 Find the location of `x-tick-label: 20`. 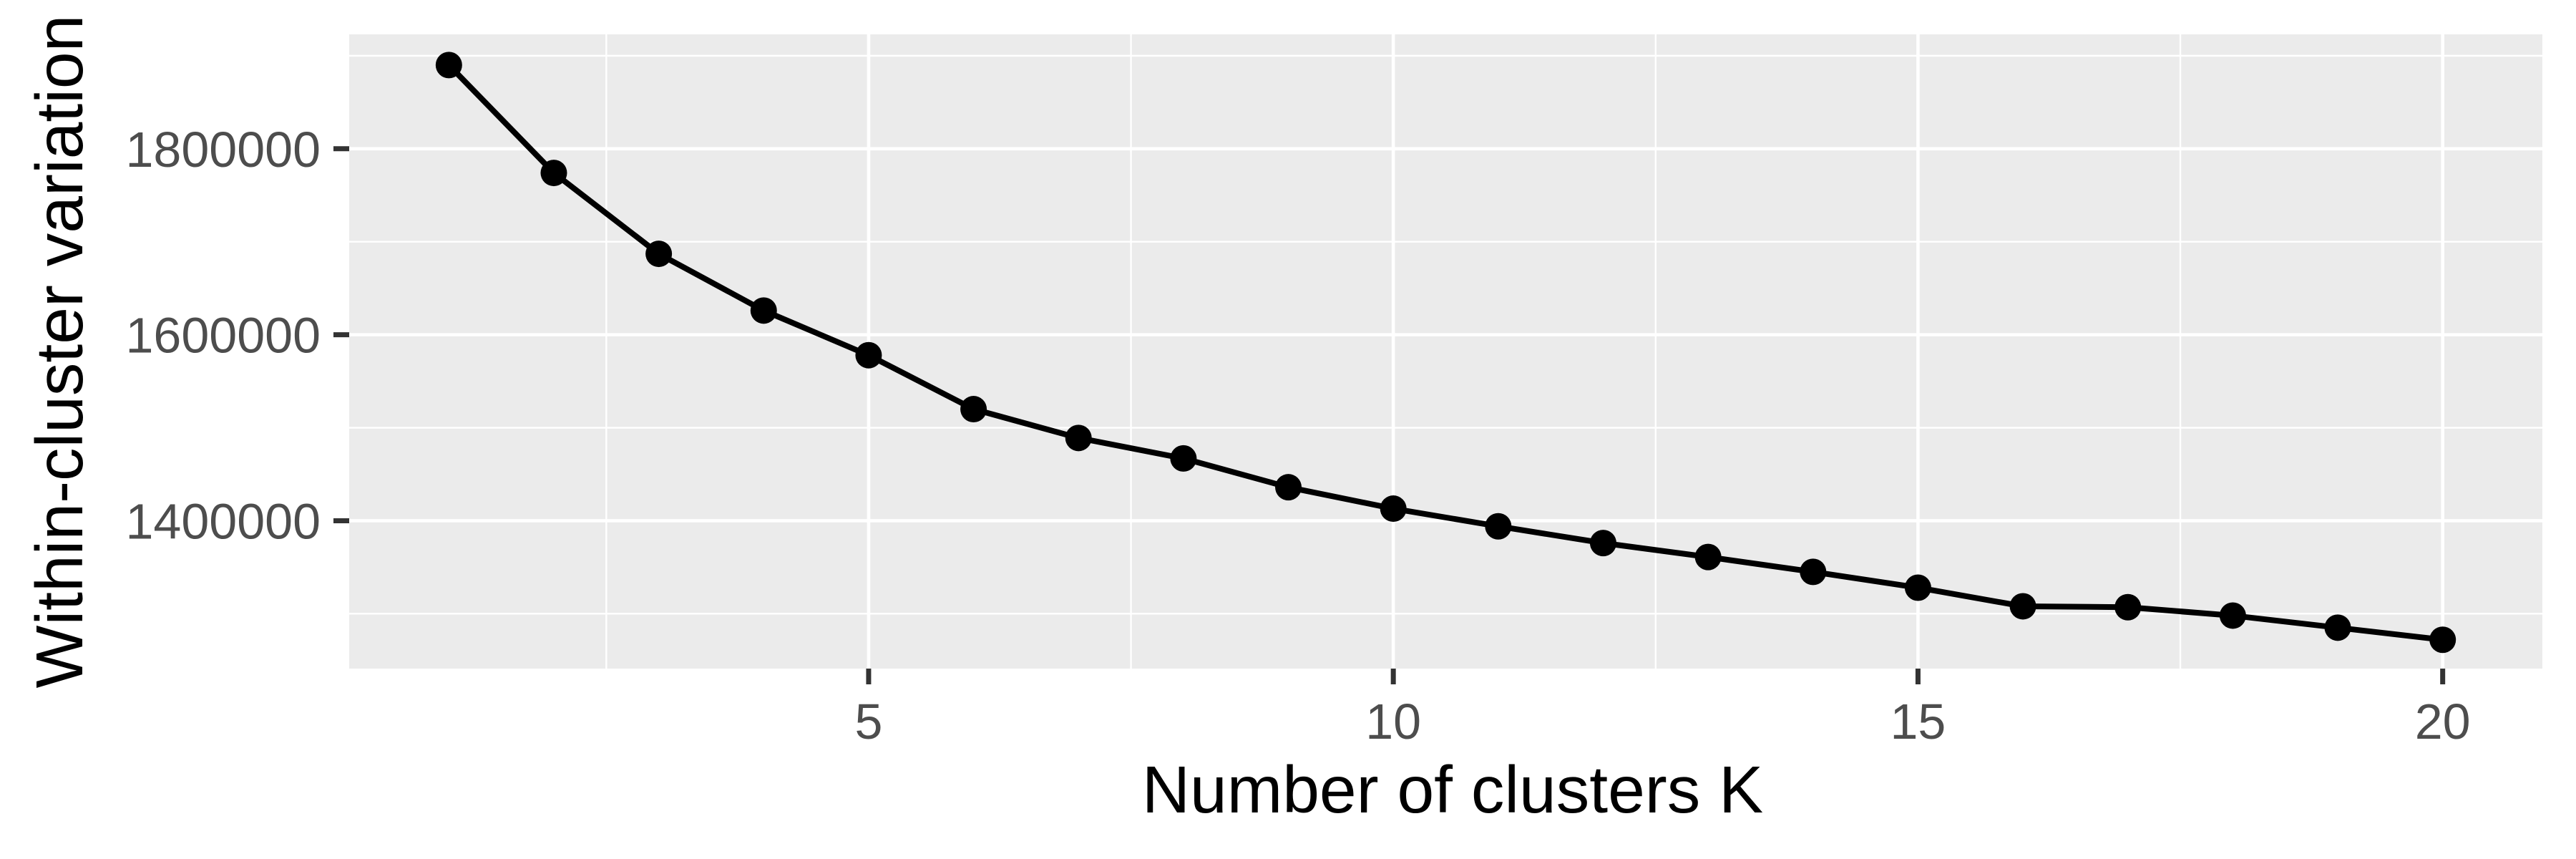

x-tick-label: 20 is located at coordinates (2443, 721).